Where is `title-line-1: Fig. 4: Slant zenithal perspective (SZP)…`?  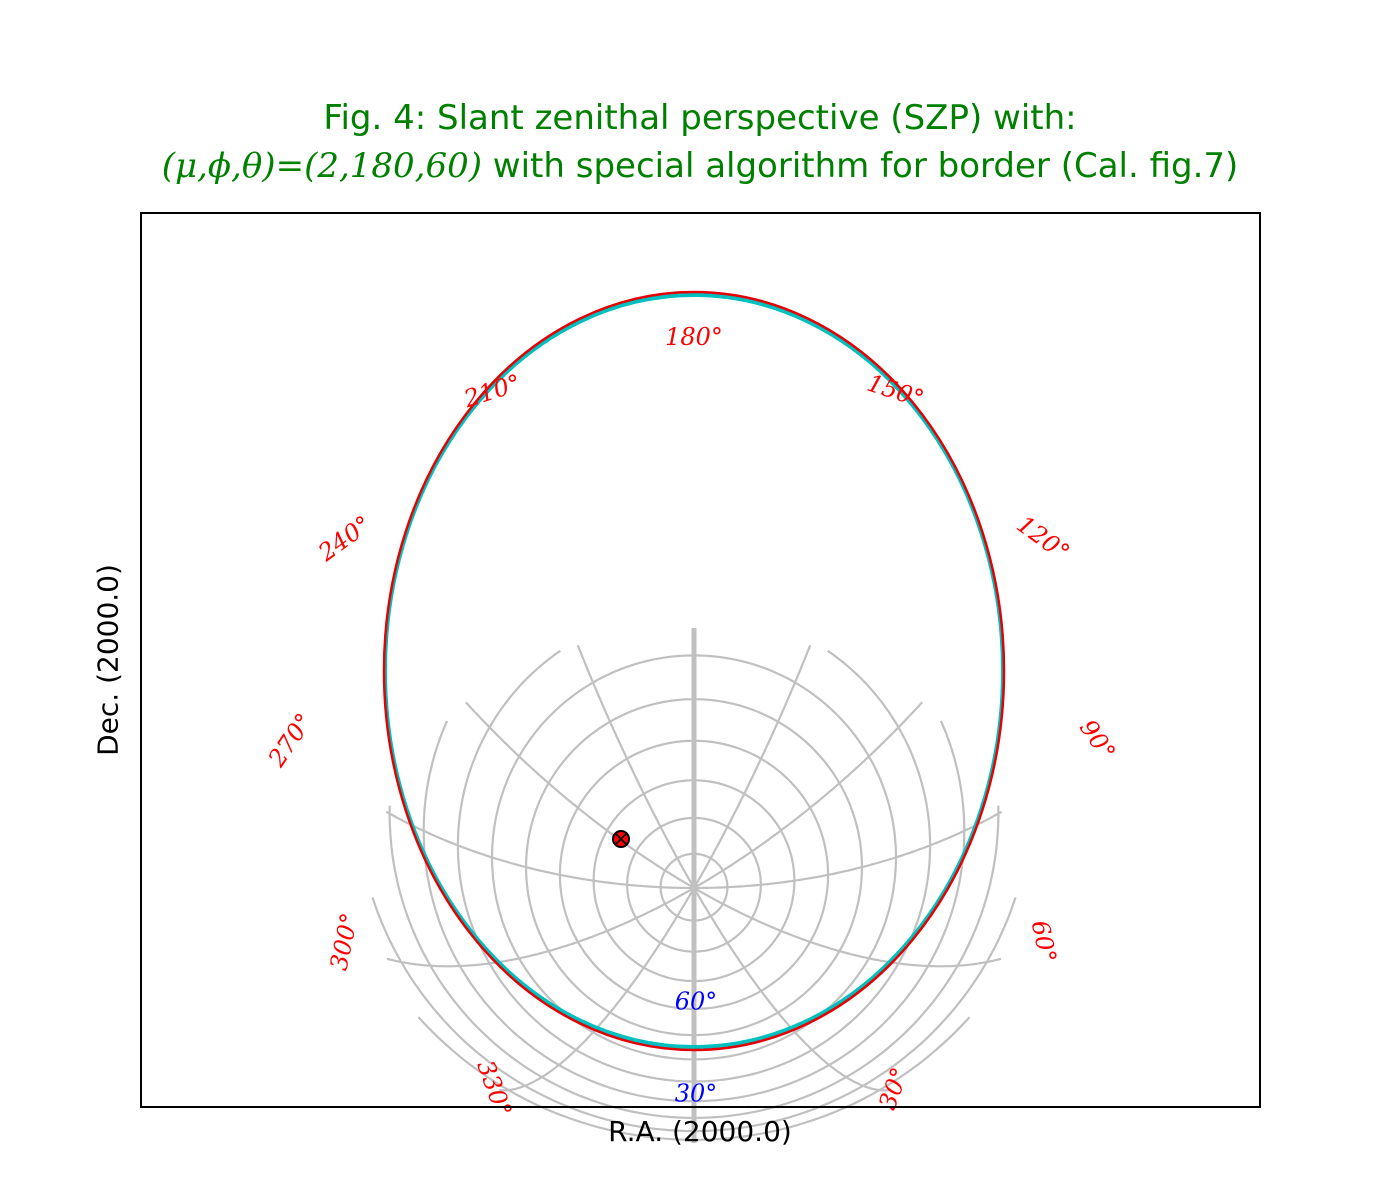
title-line-1: Fig. 4: Slant zenithal perspective (SZP)… is located at coordinates (700, 118).